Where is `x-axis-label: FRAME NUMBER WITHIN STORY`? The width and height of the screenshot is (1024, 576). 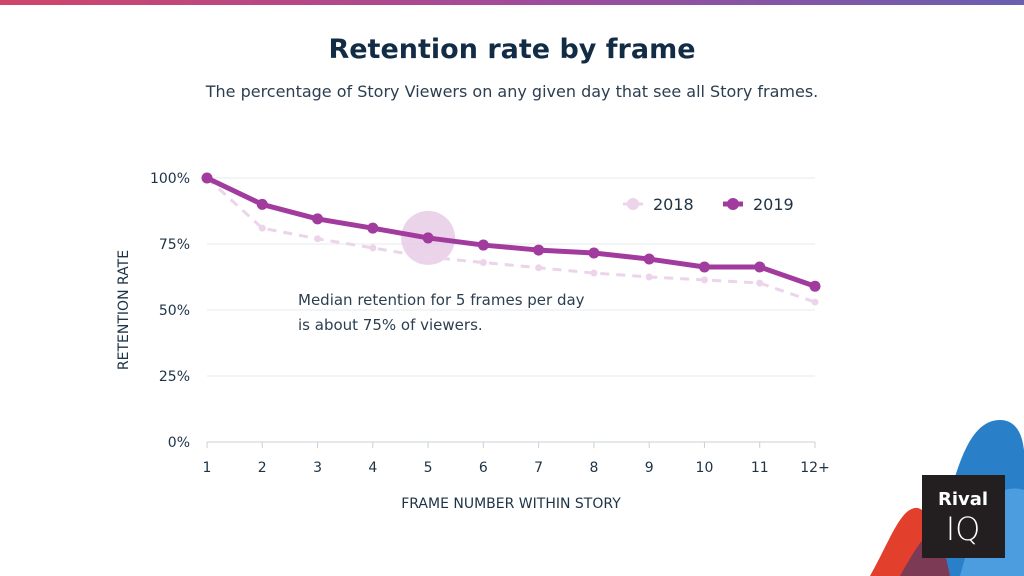 x-axis-label: FRAME NUMBER WITHIN STORY is located at coordinates (511, 504).